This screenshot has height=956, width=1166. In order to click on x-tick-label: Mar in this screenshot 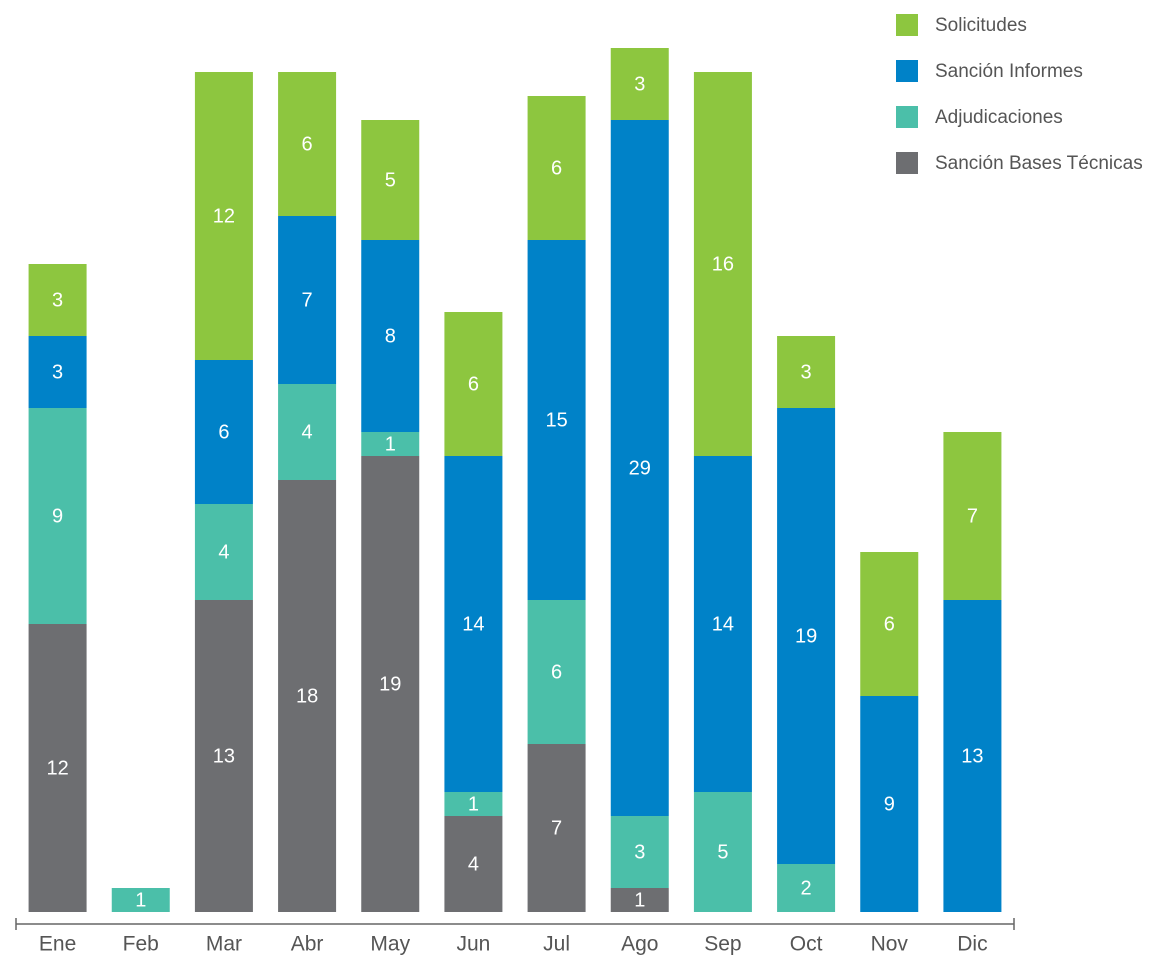, I will do `click(224, 944)`.